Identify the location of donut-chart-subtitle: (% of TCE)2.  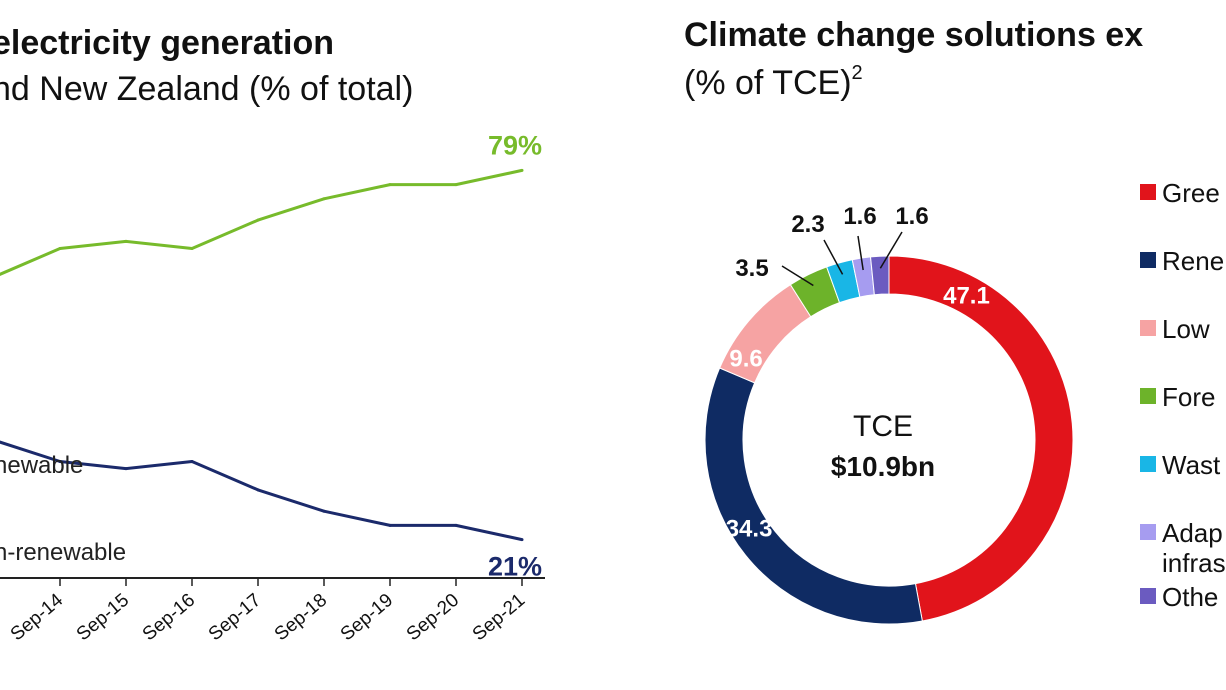
(773, 82).